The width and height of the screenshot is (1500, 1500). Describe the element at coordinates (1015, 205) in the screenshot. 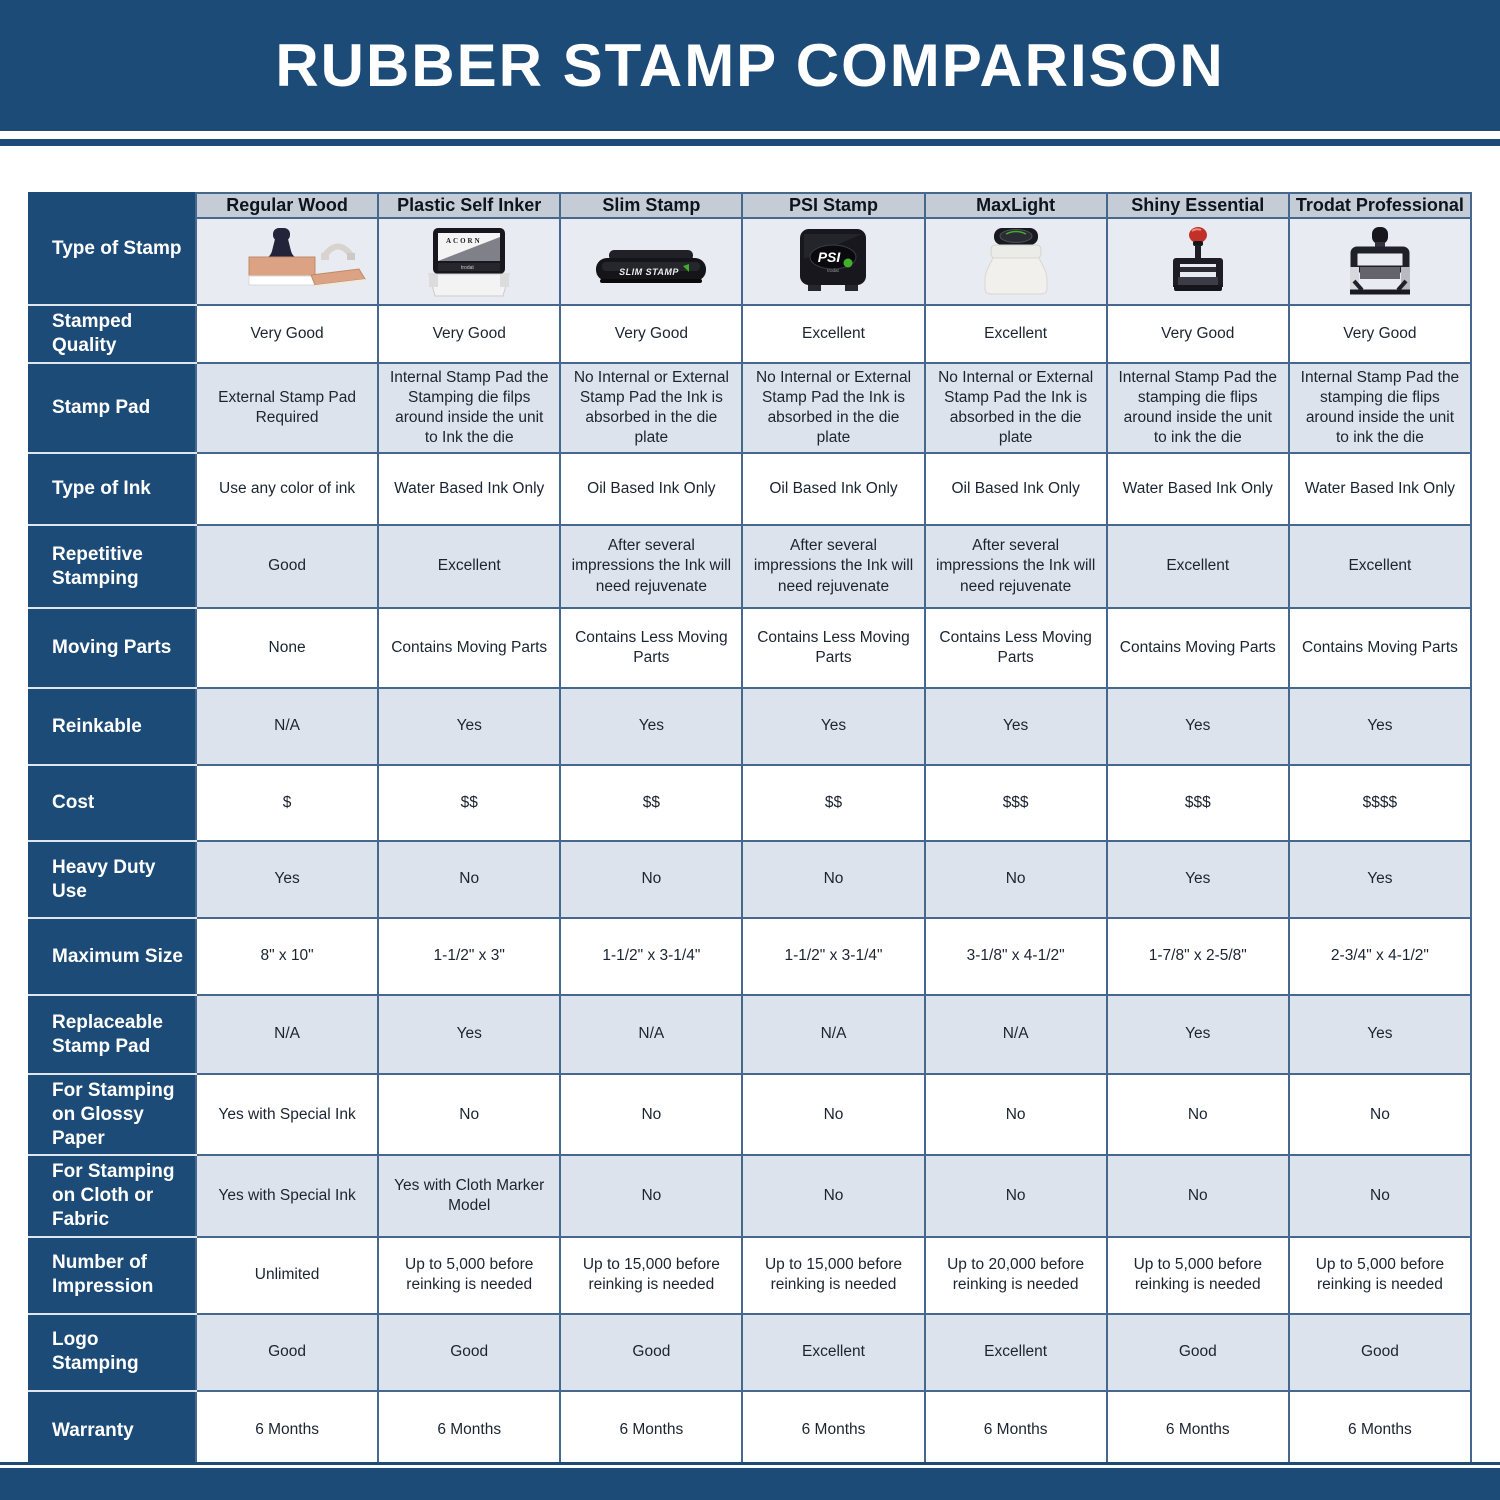

I see `column-header-maxlight: MaxLight` at that location.